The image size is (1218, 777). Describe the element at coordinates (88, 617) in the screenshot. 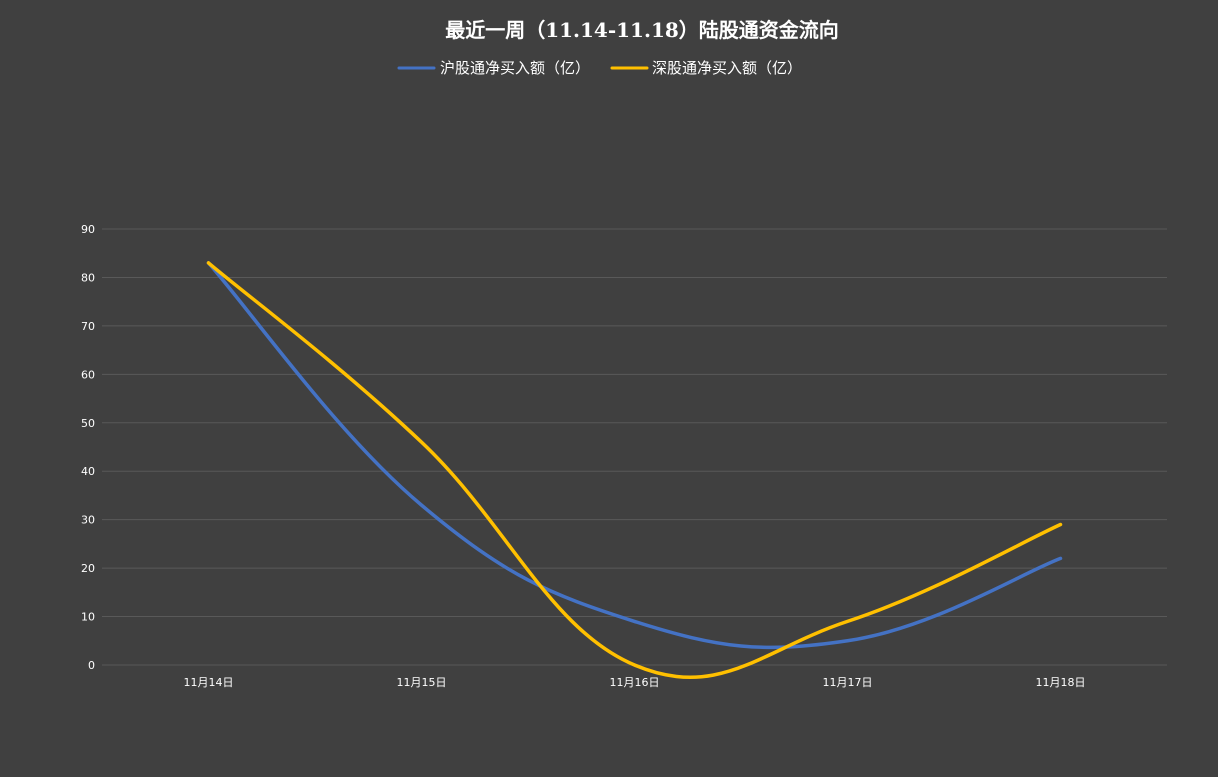

I see `y-tick-label: 10` at that location.